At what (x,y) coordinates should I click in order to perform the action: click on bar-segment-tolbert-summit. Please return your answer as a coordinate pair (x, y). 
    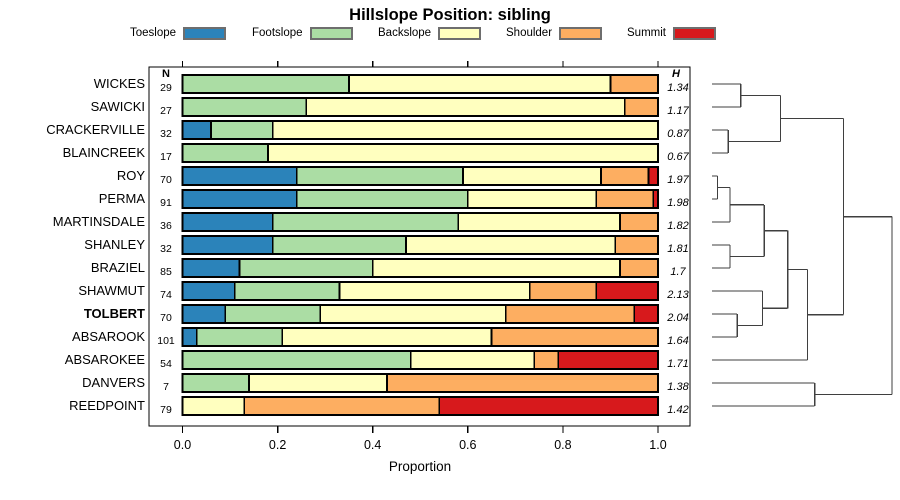
    Looking at the image, I should click on (646, 314).